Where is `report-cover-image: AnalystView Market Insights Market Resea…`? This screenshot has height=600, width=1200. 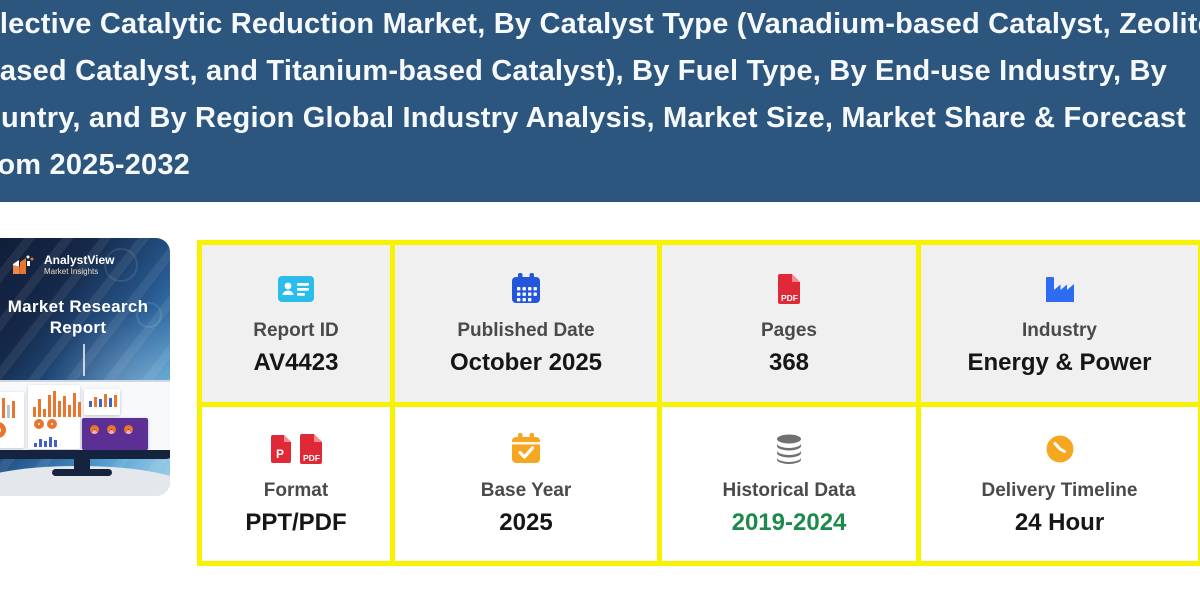 report-cover-image: AnalystView Market Insights Market Resea… is located at coordinates (85, 367).